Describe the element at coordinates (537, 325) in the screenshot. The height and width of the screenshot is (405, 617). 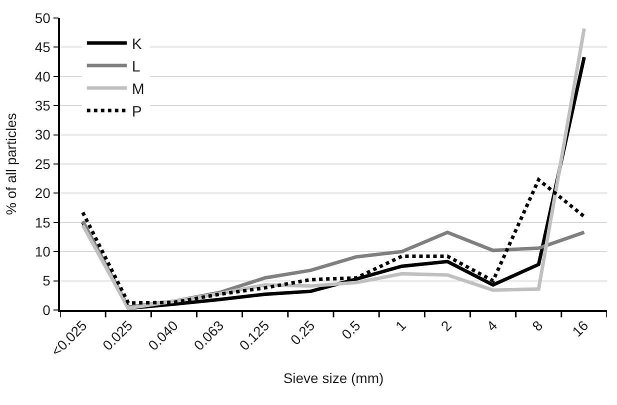
I see `x-tick-label: 8` at that location.